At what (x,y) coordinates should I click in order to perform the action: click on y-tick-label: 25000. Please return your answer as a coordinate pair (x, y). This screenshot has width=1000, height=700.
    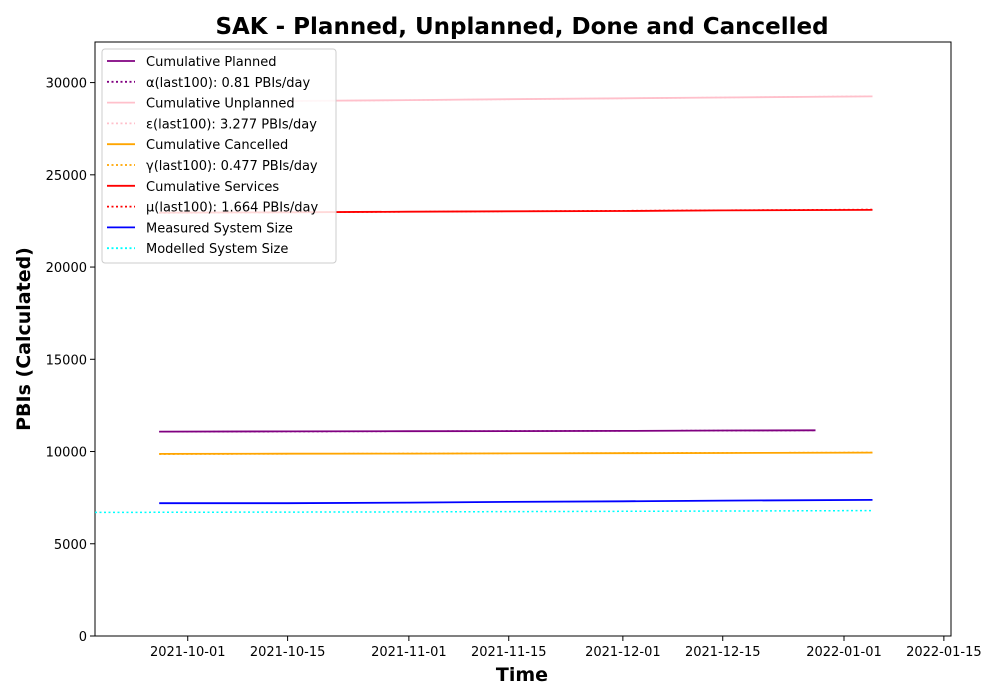
    Looking at the image, I should click on (66, 176).